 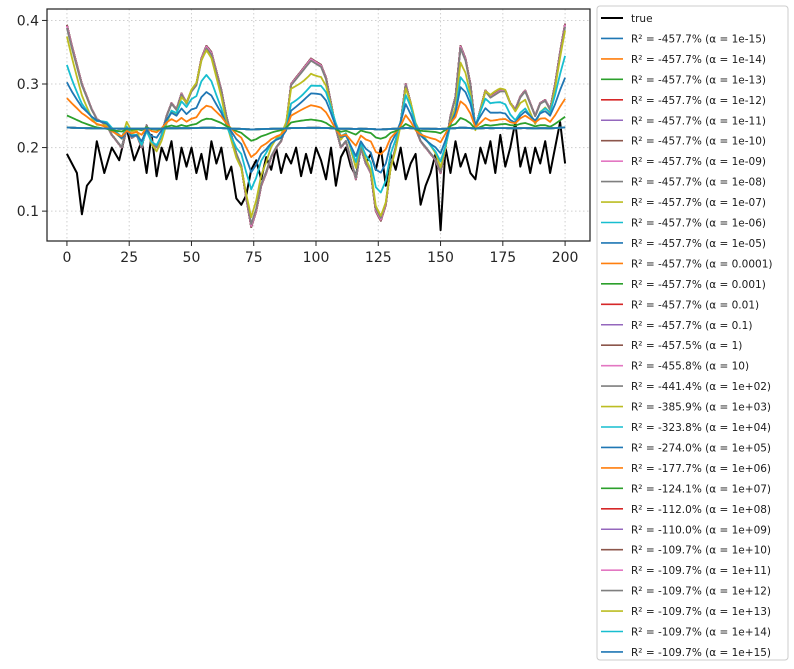 What do you see at coordinates (701, 489) in the screenshot?
I see `legend-entry-label: R² = -124.1% (α = 1e+07)` at bounding box center [701, 489].